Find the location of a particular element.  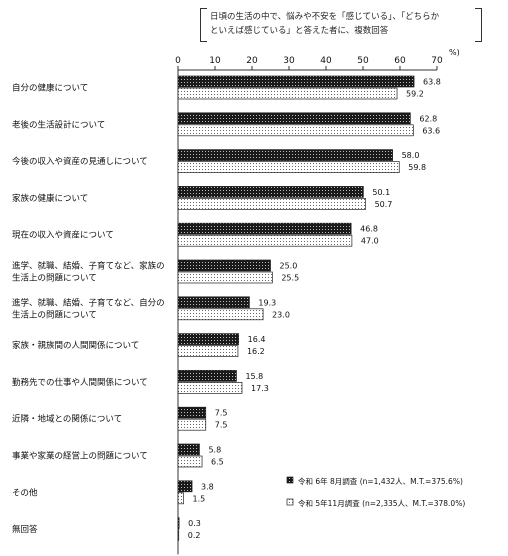

data-label: 17.3 is located at coordinates (260, 388).